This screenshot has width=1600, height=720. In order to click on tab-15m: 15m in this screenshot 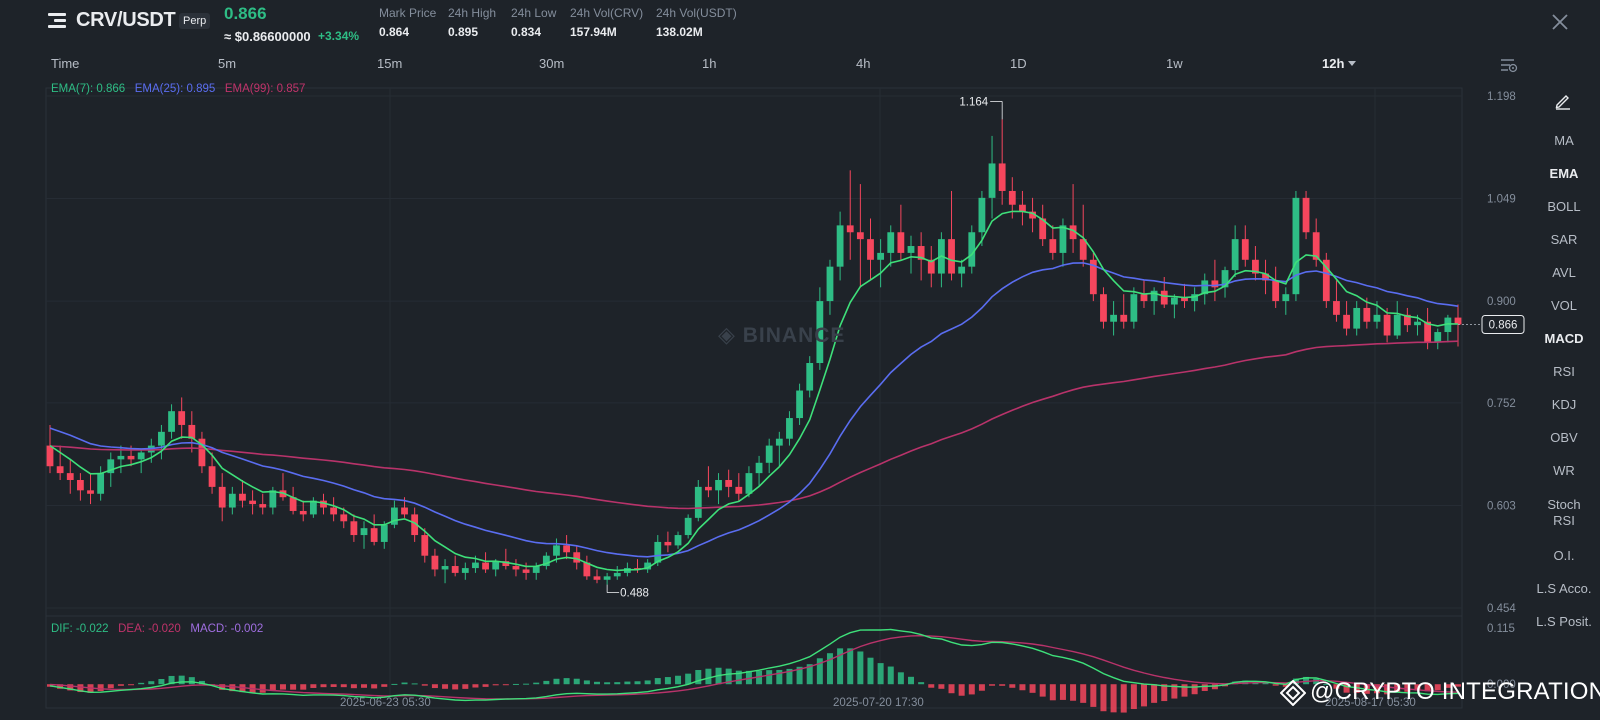, I will do `click(390, 63)`.